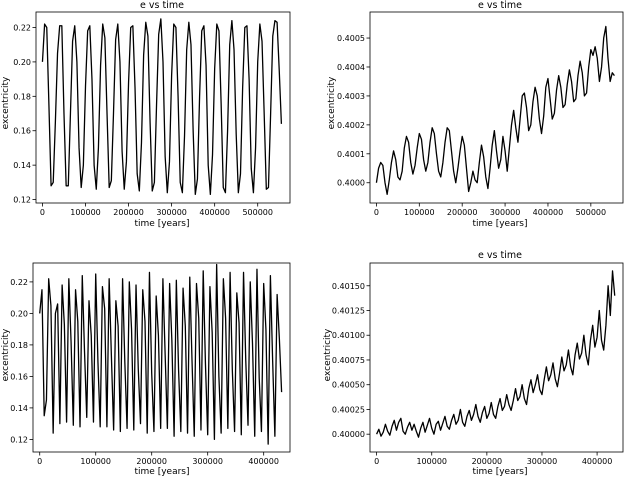 Image resolution: width=630 pixels, height=478 pixels. Describe the element at coordinates (348, 434) in the screenshot. I see `y-tick-label: 0.40000` at that location.